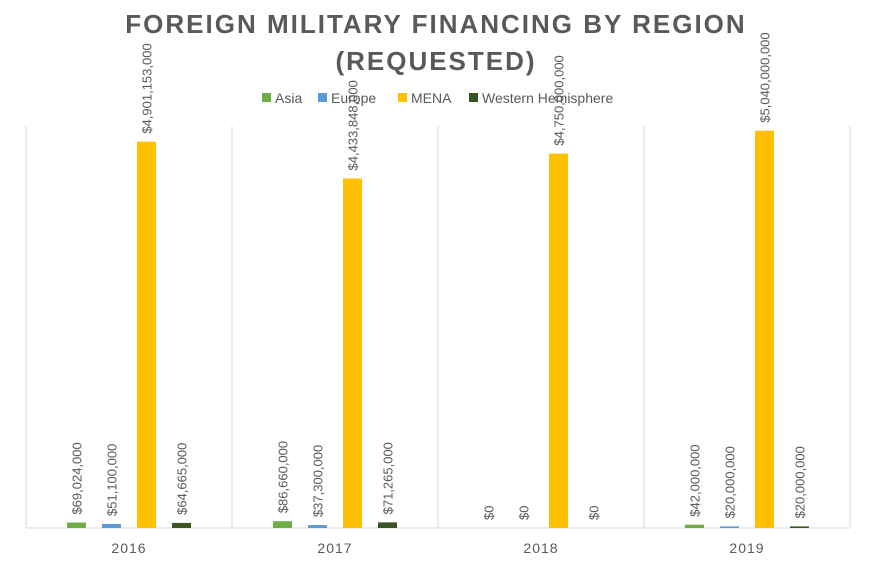  I want to click on data-label: $71,265,000, so click(388, 478).